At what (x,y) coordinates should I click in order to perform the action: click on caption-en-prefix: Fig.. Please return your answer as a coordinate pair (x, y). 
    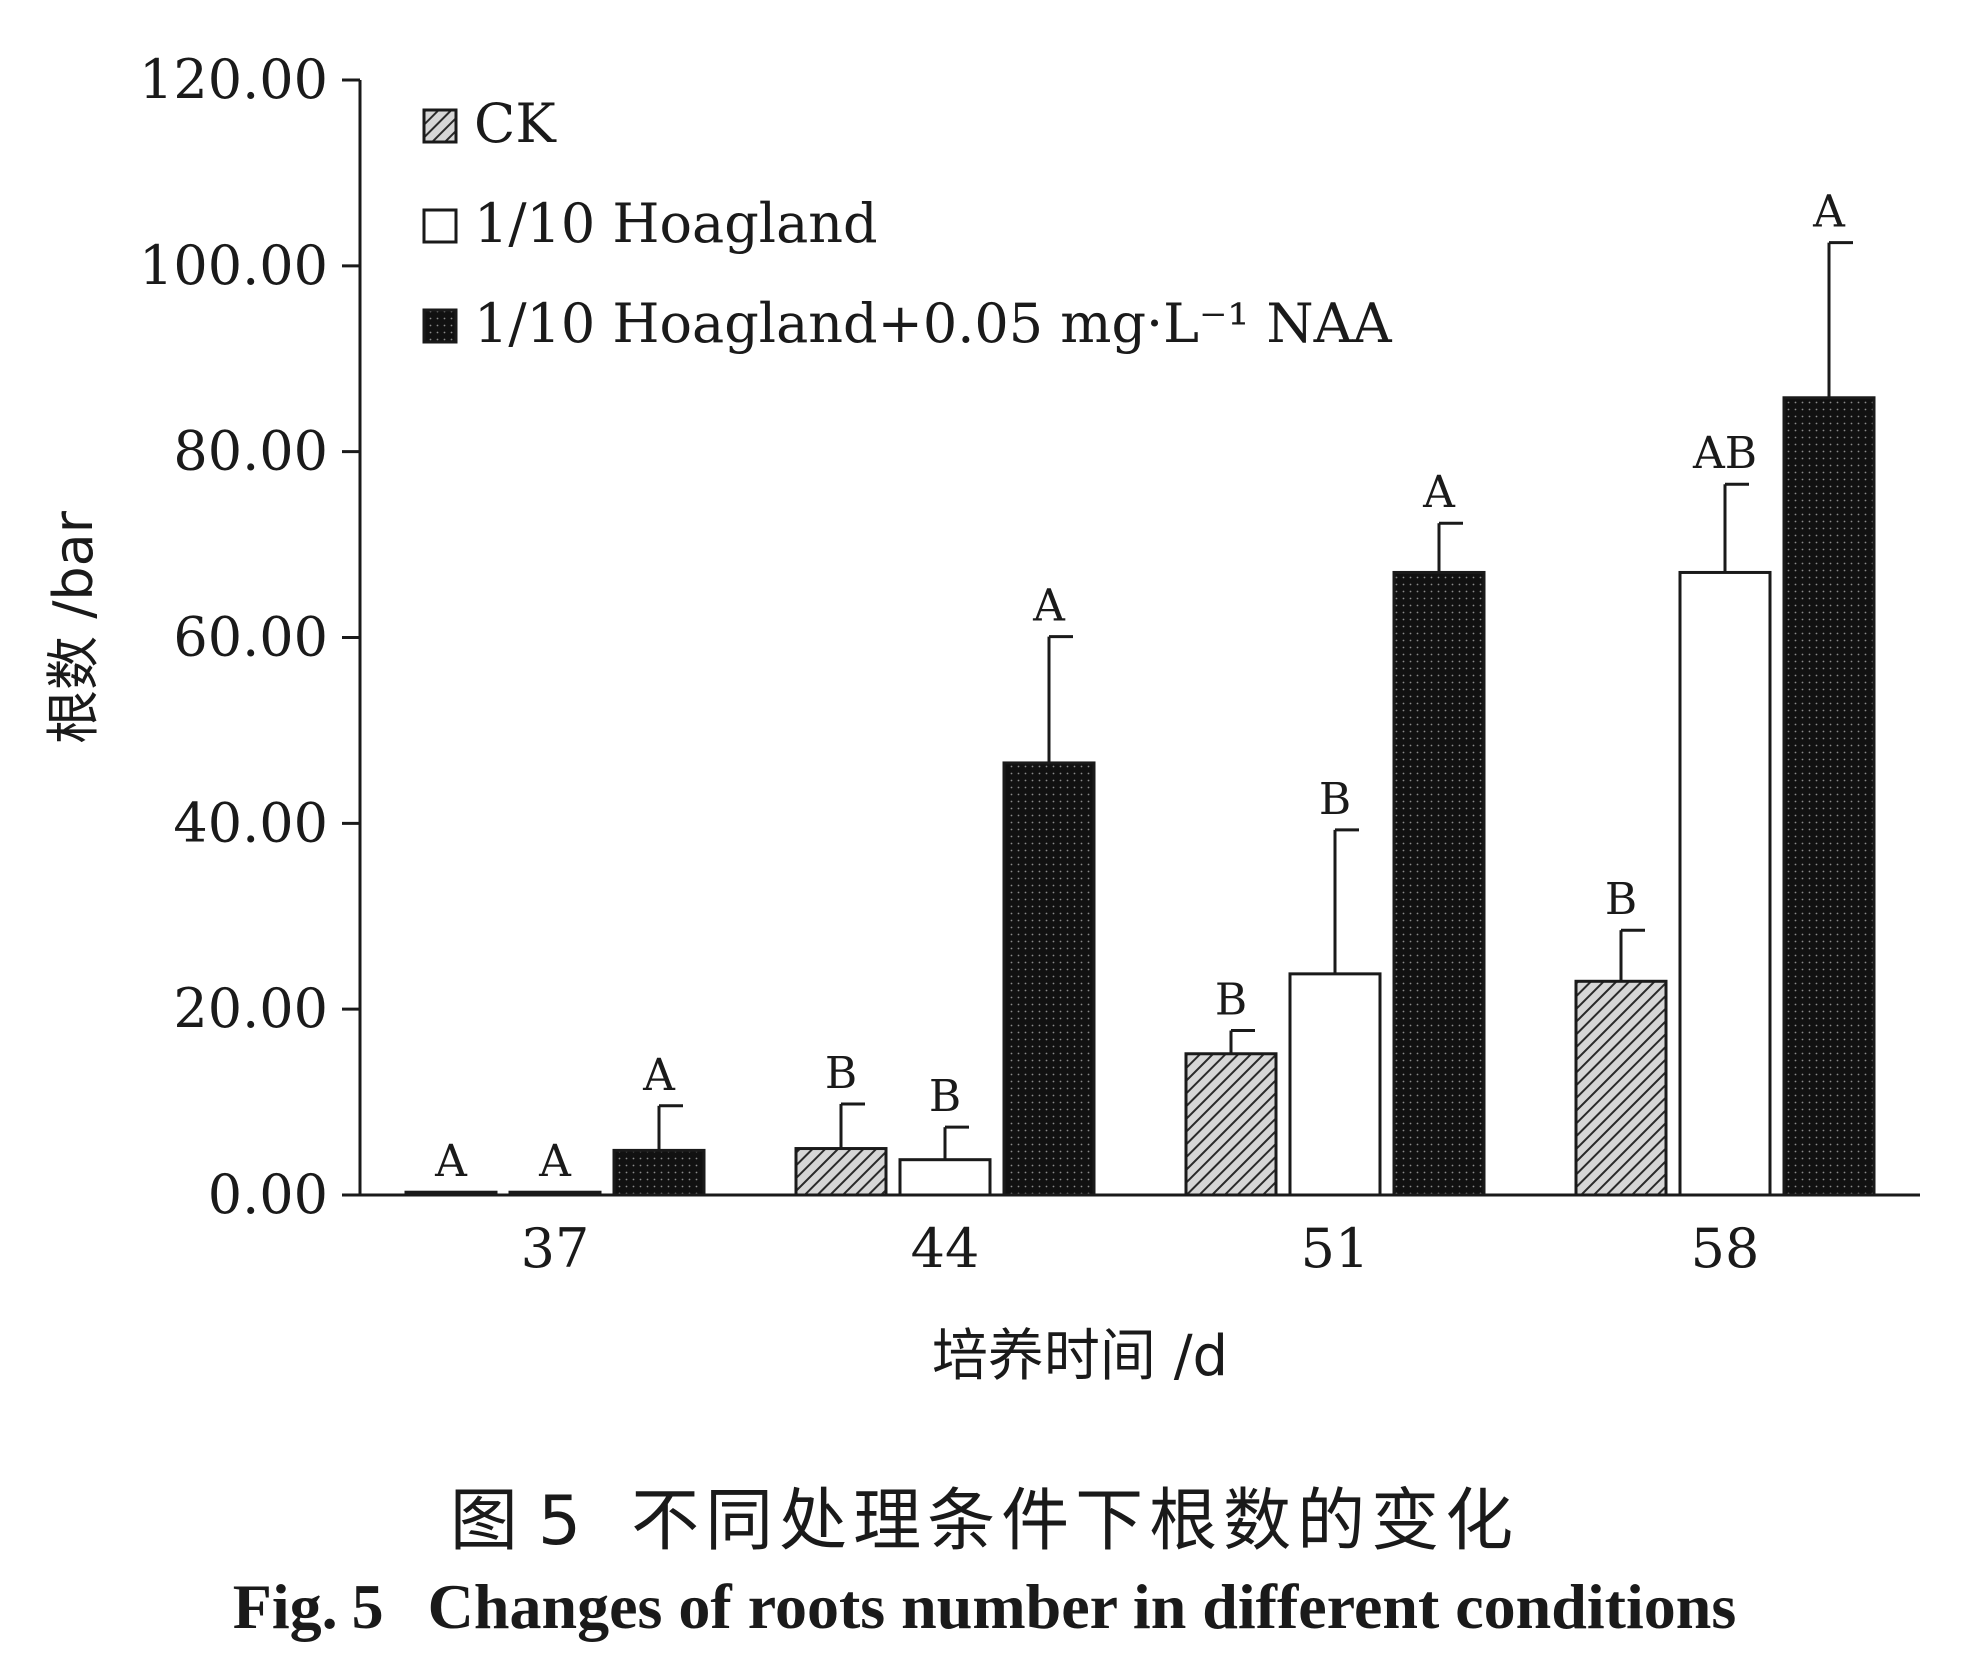
    Looking at the image, I should click on (285, 1606).